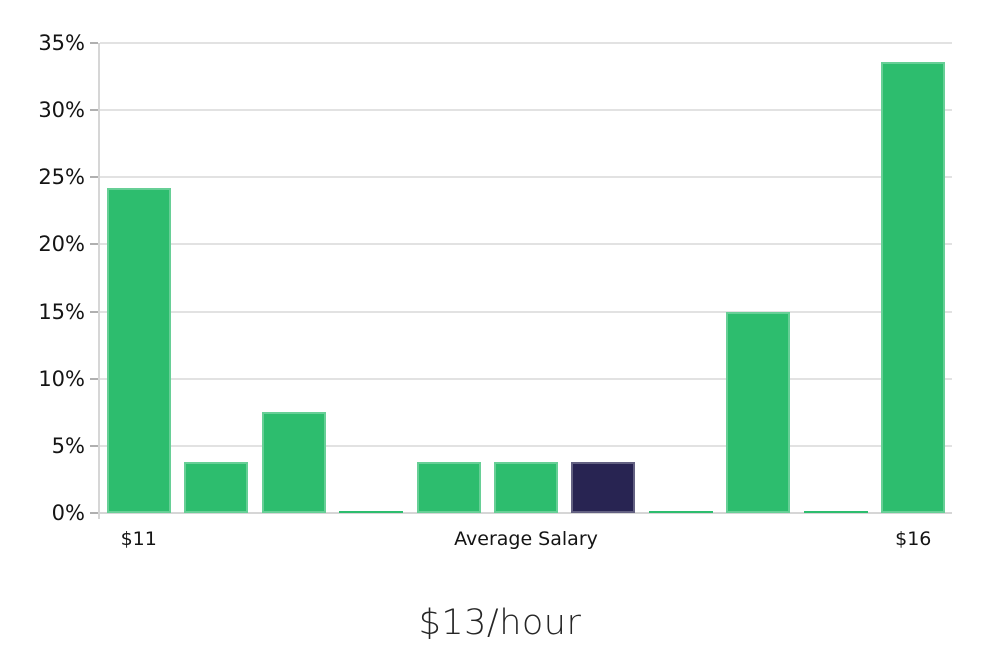 Image resolution: width=1000 pixels, height=660 pixels. Describe the element at coordinates (138, 539) in the screenshot. I see `x-axis-tick-label: $11` at that location.